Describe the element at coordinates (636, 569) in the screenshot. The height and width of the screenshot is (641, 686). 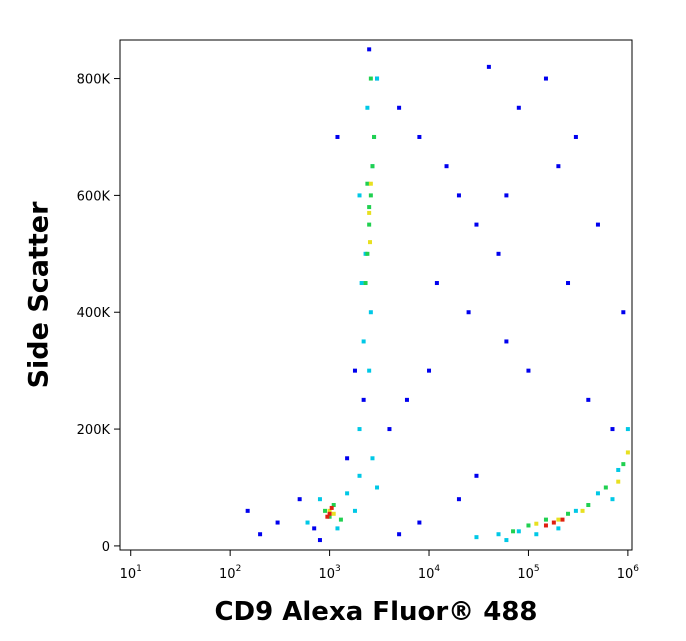
I see `x-tick-exponent: 6` at that location.